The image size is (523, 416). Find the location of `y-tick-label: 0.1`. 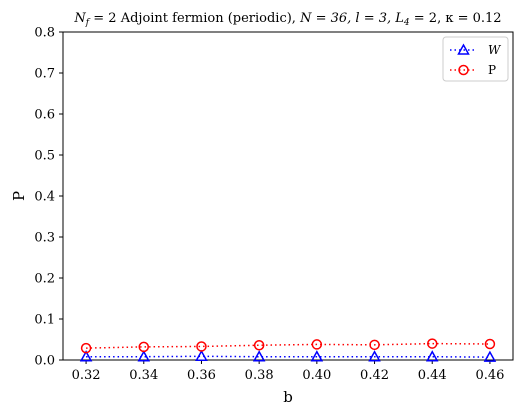

y-tick-label: 0.1 is located at coordinates (44, 320).